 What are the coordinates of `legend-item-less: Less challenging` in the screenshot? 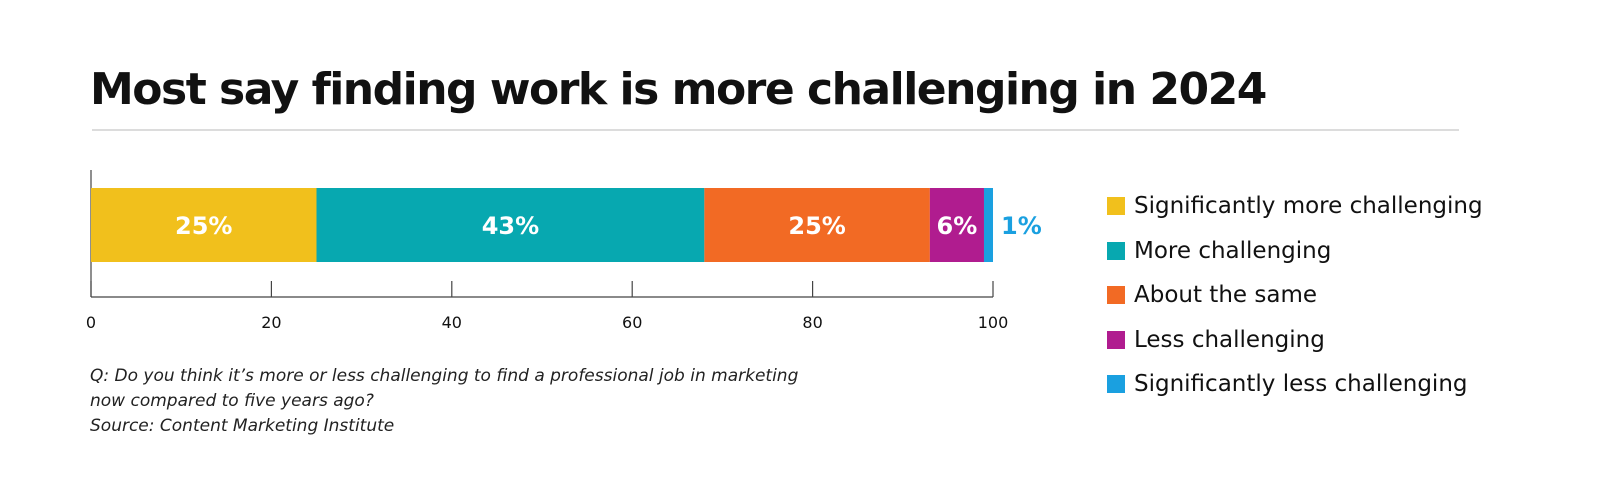 It's located at (1295, 340).